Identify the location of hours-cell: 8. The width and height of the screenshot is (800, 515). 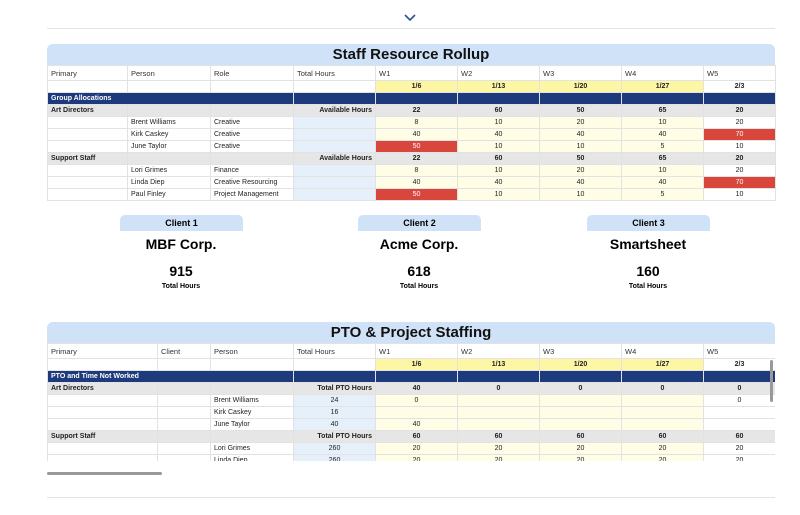
(416, 122).